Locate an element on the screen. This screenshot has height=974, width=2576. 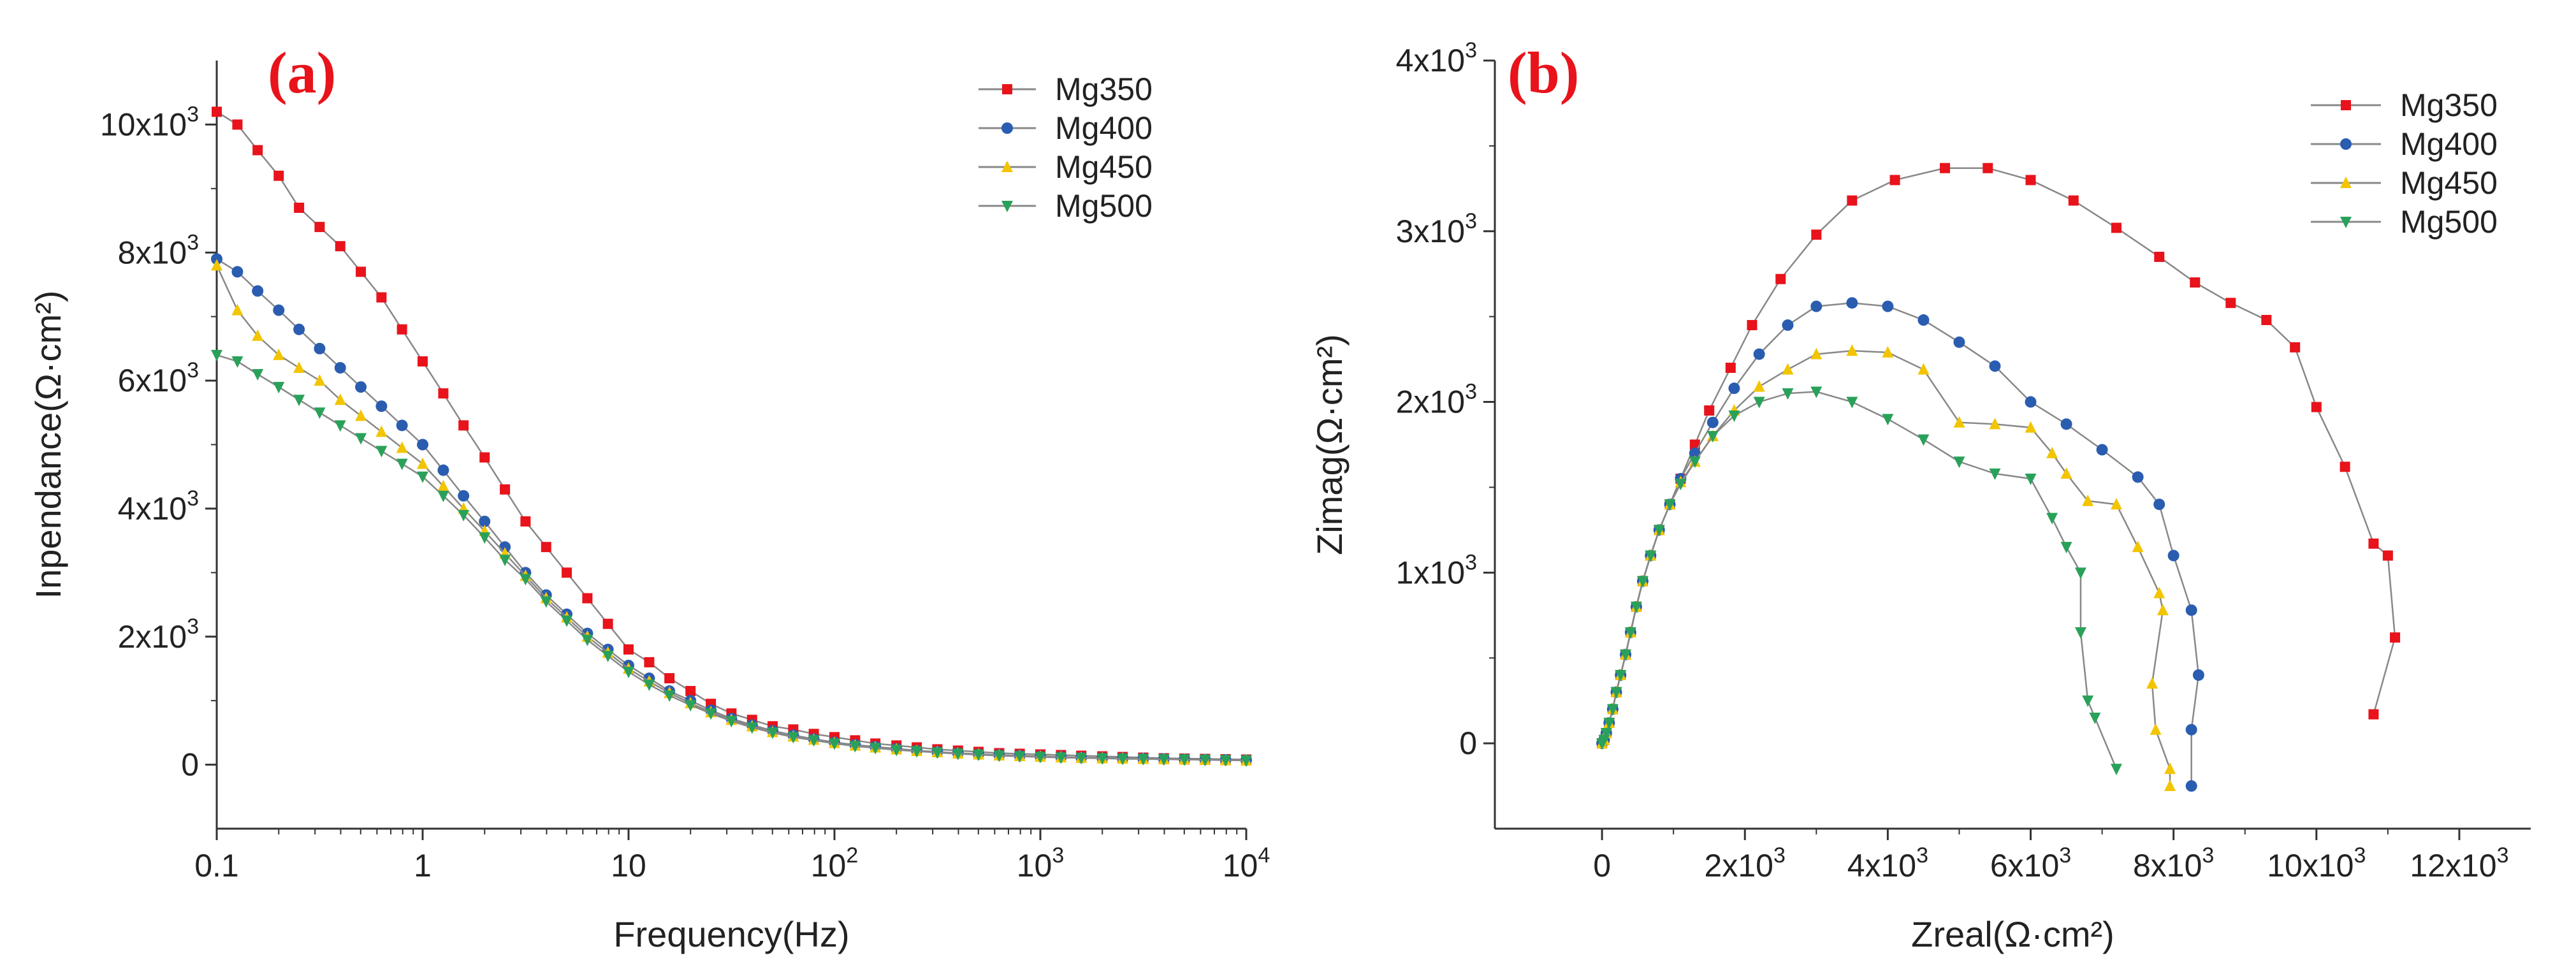
x-tick-label-base: 0 is located at coordinates (1602, 865).